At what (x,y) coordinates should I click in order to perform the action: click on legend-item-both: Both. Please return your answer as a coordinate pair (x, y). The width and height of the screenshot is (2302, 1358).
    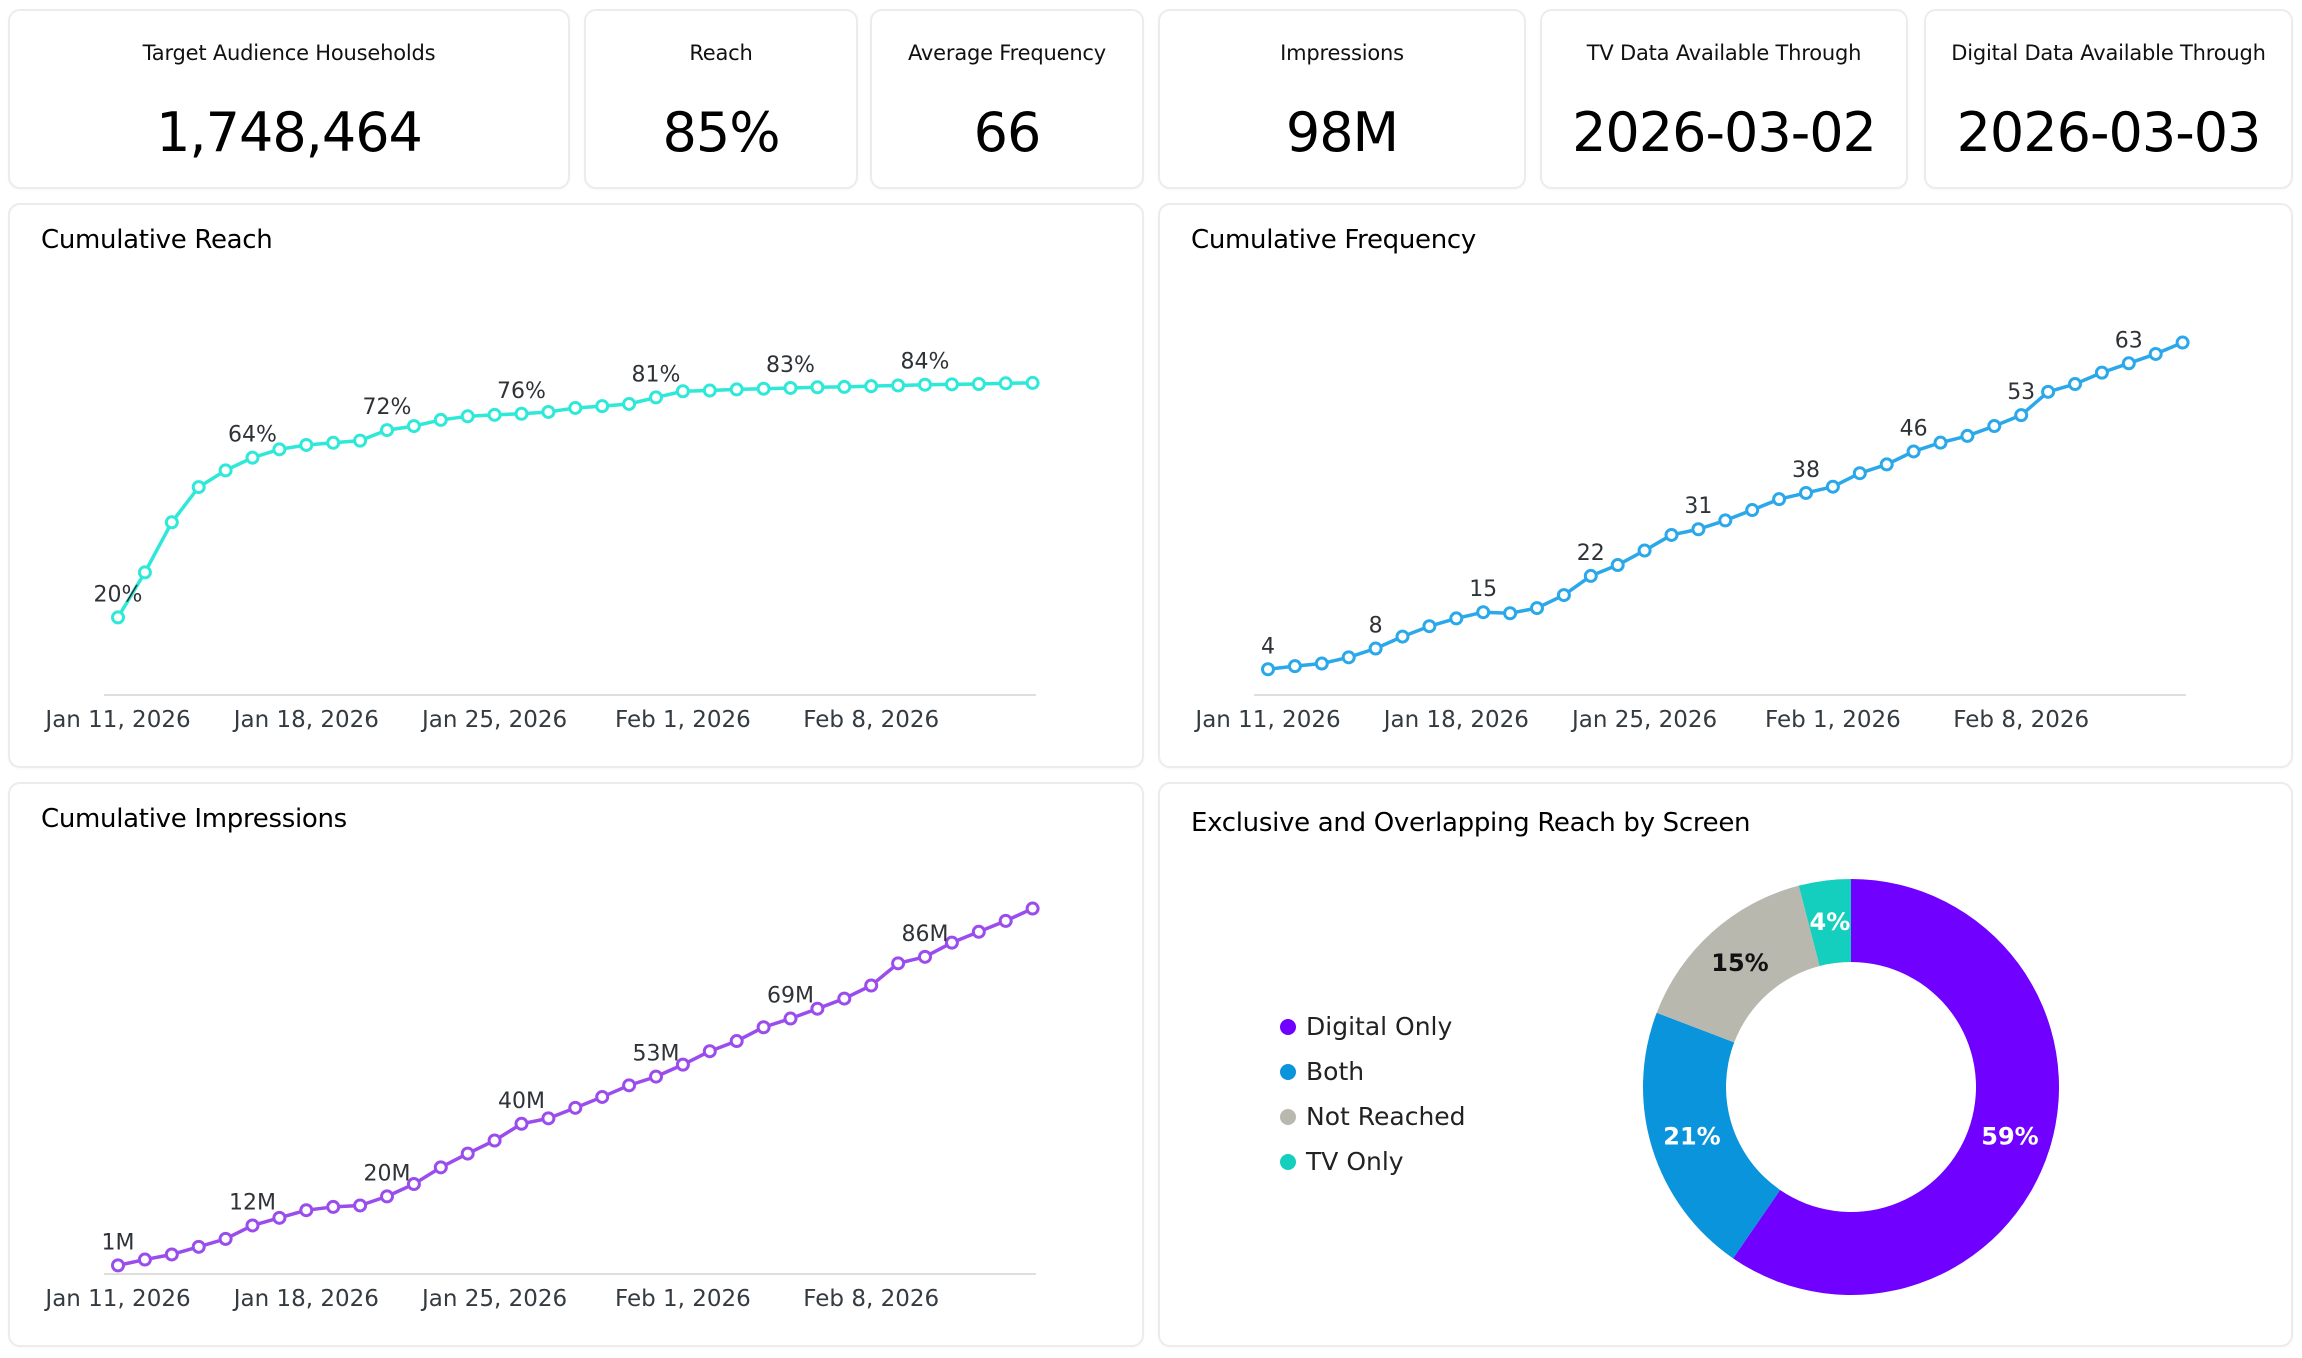
    Looking at the image, I should click on (1373, 1071).